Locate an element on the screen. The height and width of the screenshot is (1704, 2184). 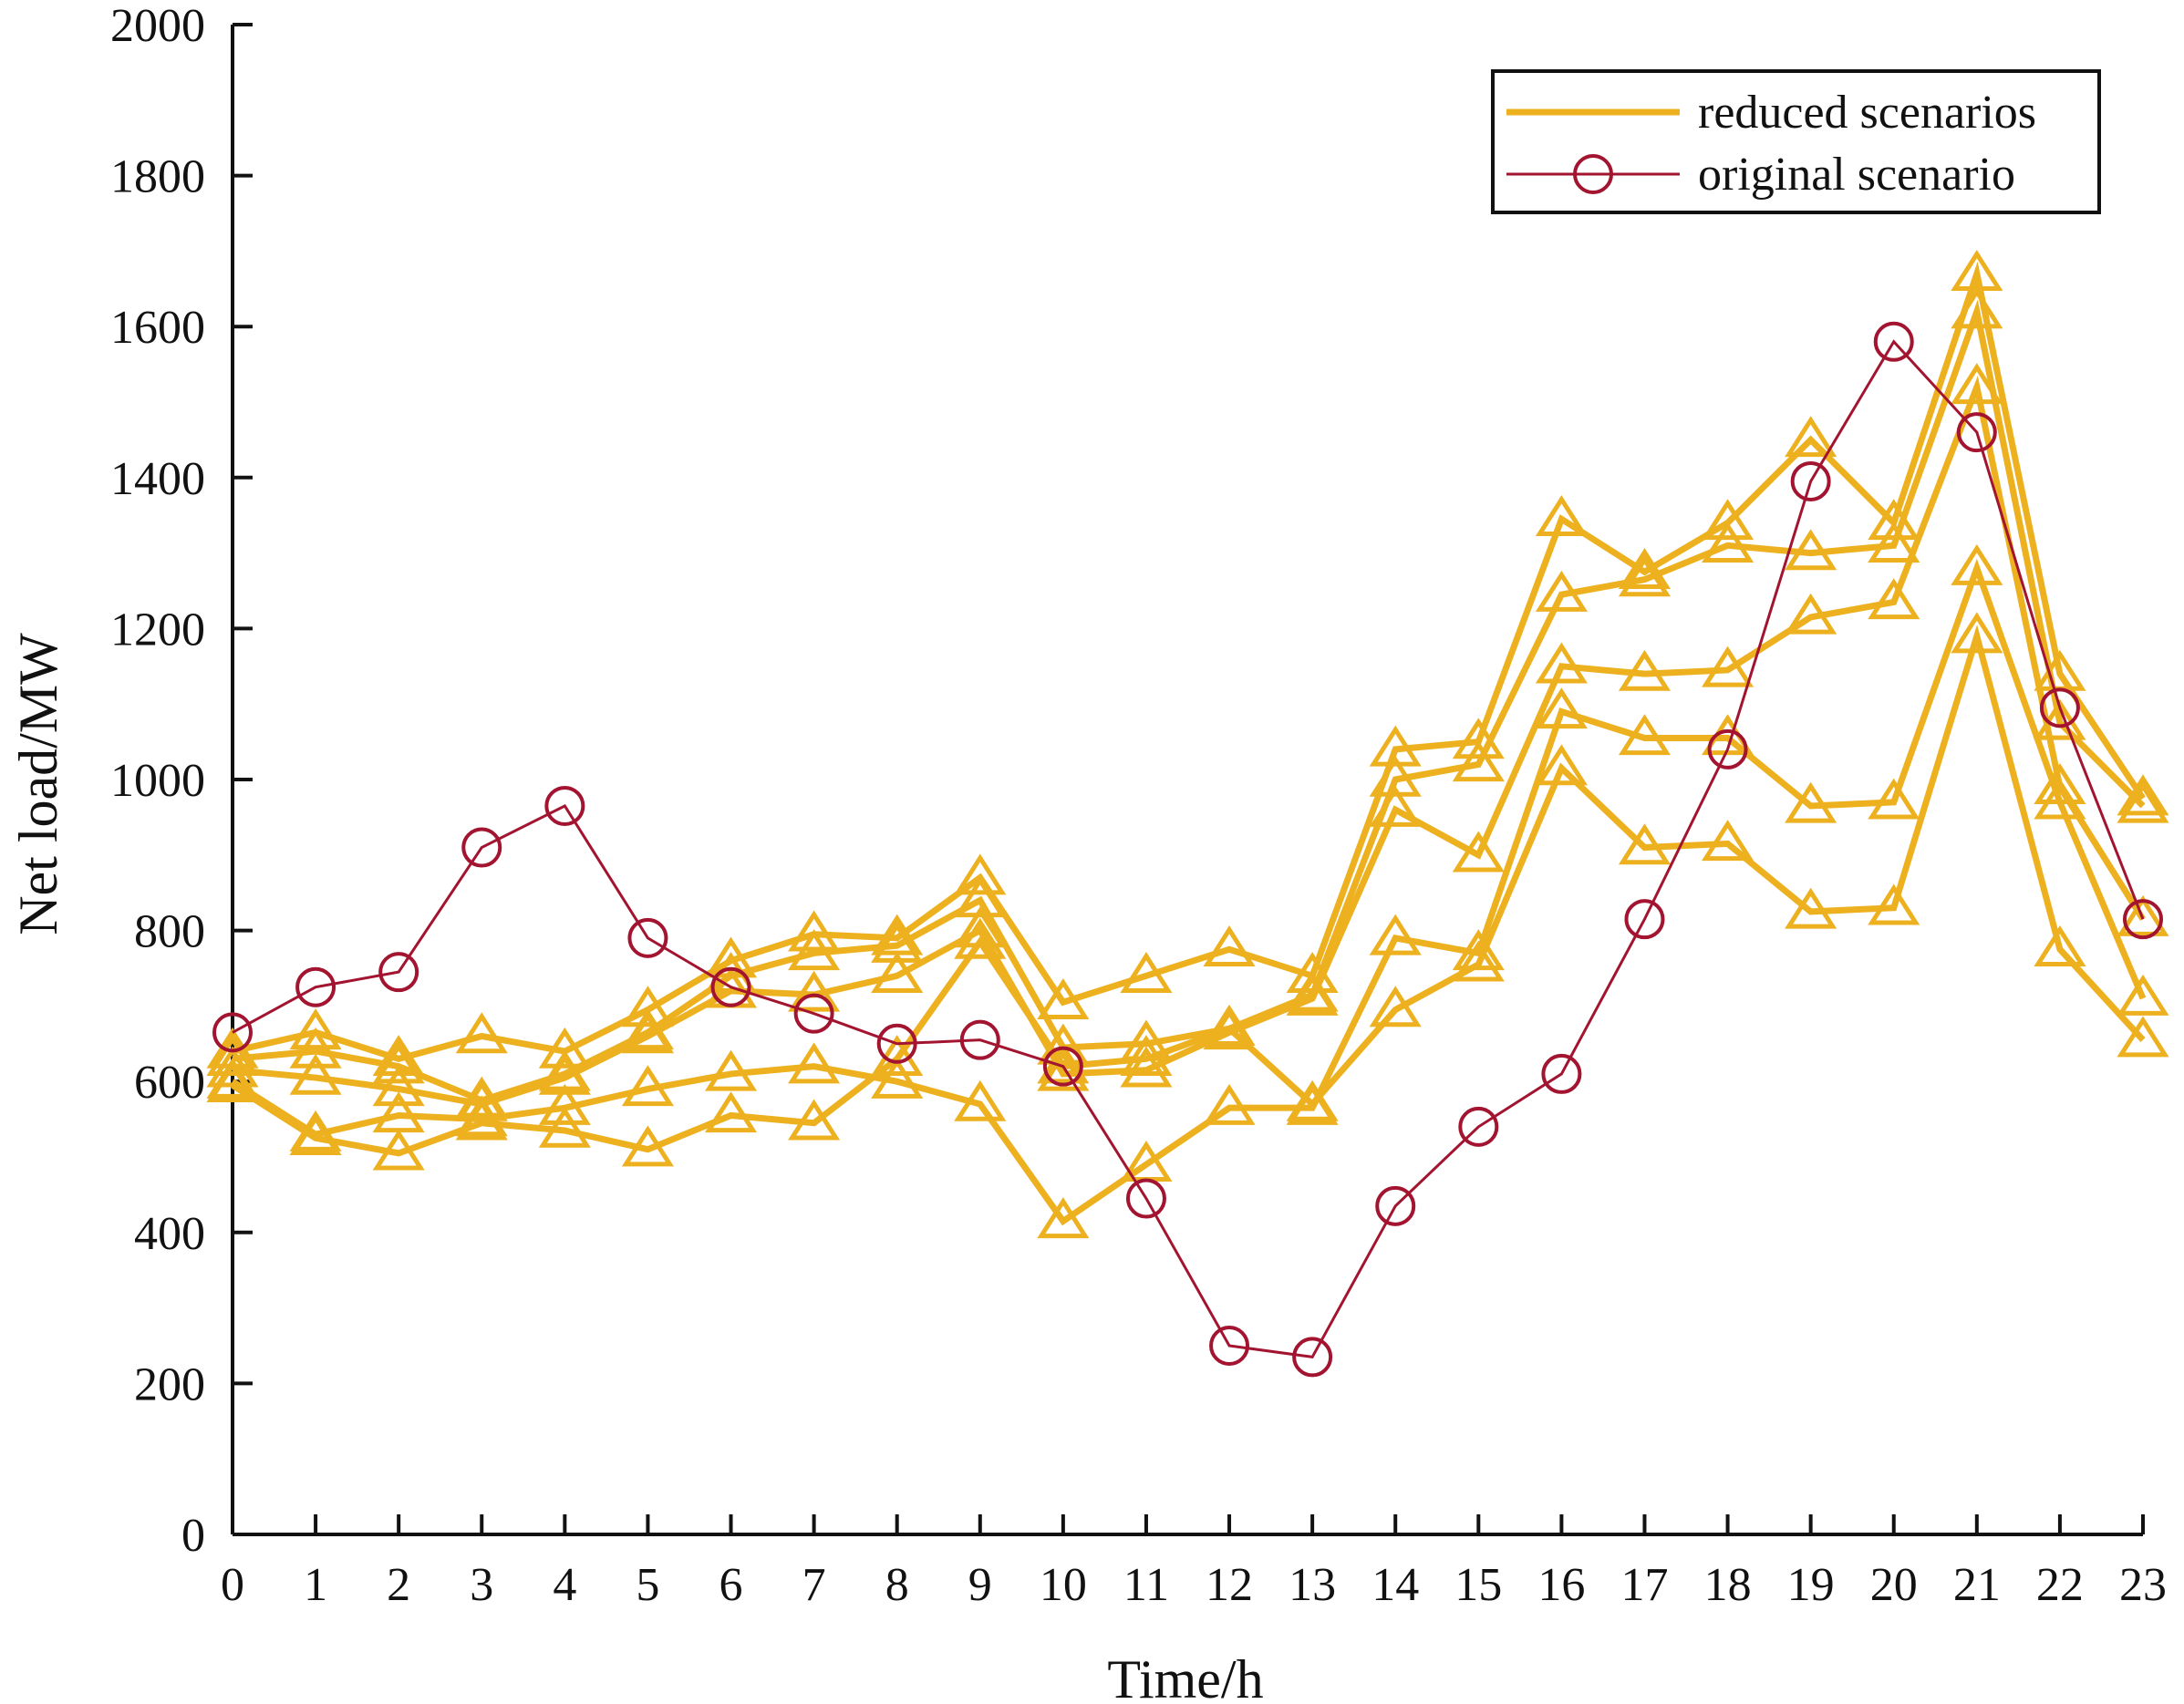
x-tick-label: 21 is located at coordinates (1977, 1585).